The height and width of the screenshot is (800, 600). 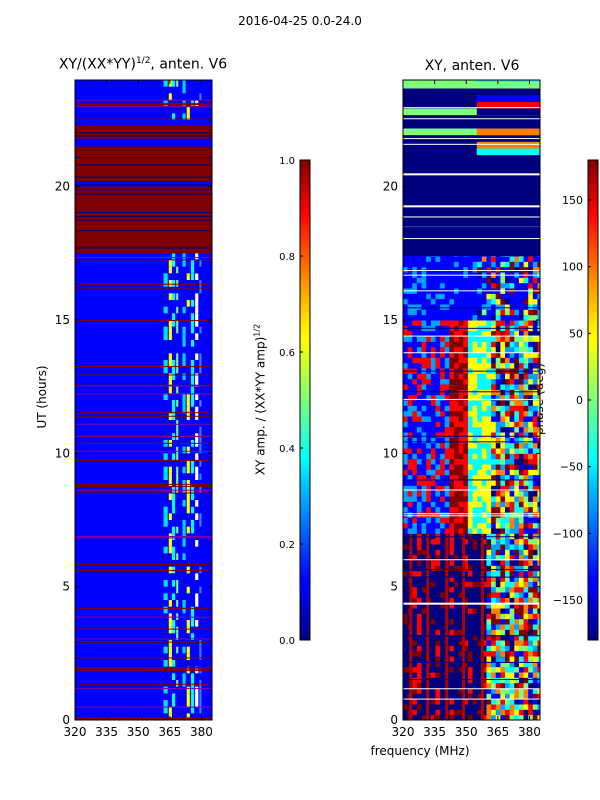 What do you see at coordinates (106, 732) in the screenshot?
I see `x-tick-label: 335` at bounding box center [106, 732].